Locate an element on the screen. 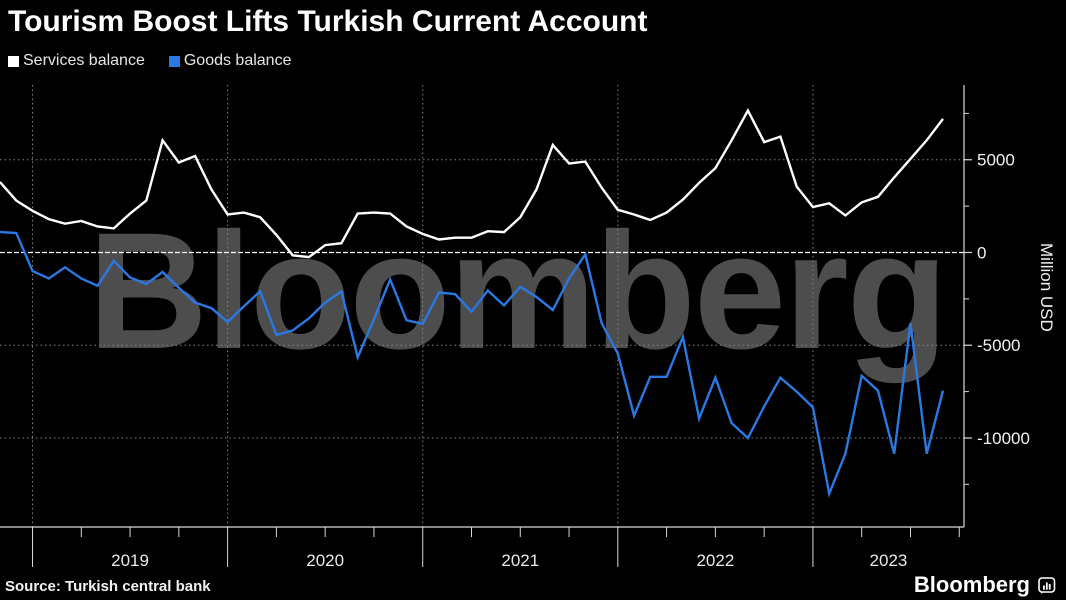 The image size is (1066, 600). x-year-label: 2020 is located at coordinates (325, 560).